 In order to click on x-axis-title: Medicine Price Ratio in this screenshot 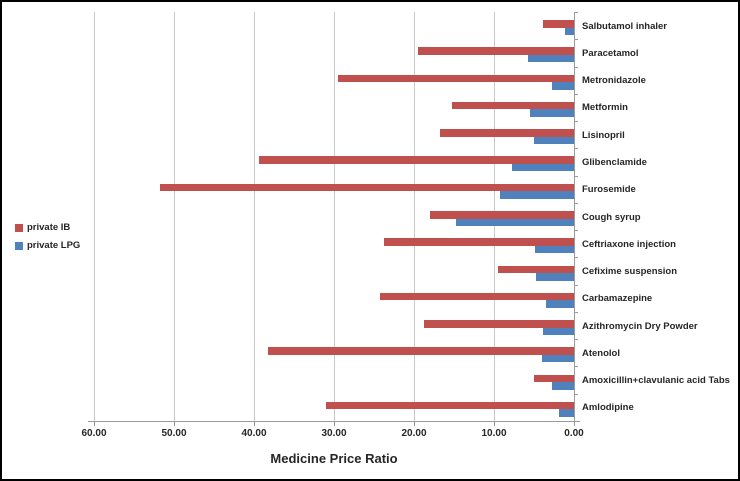, I will do `click(334, 458)`.